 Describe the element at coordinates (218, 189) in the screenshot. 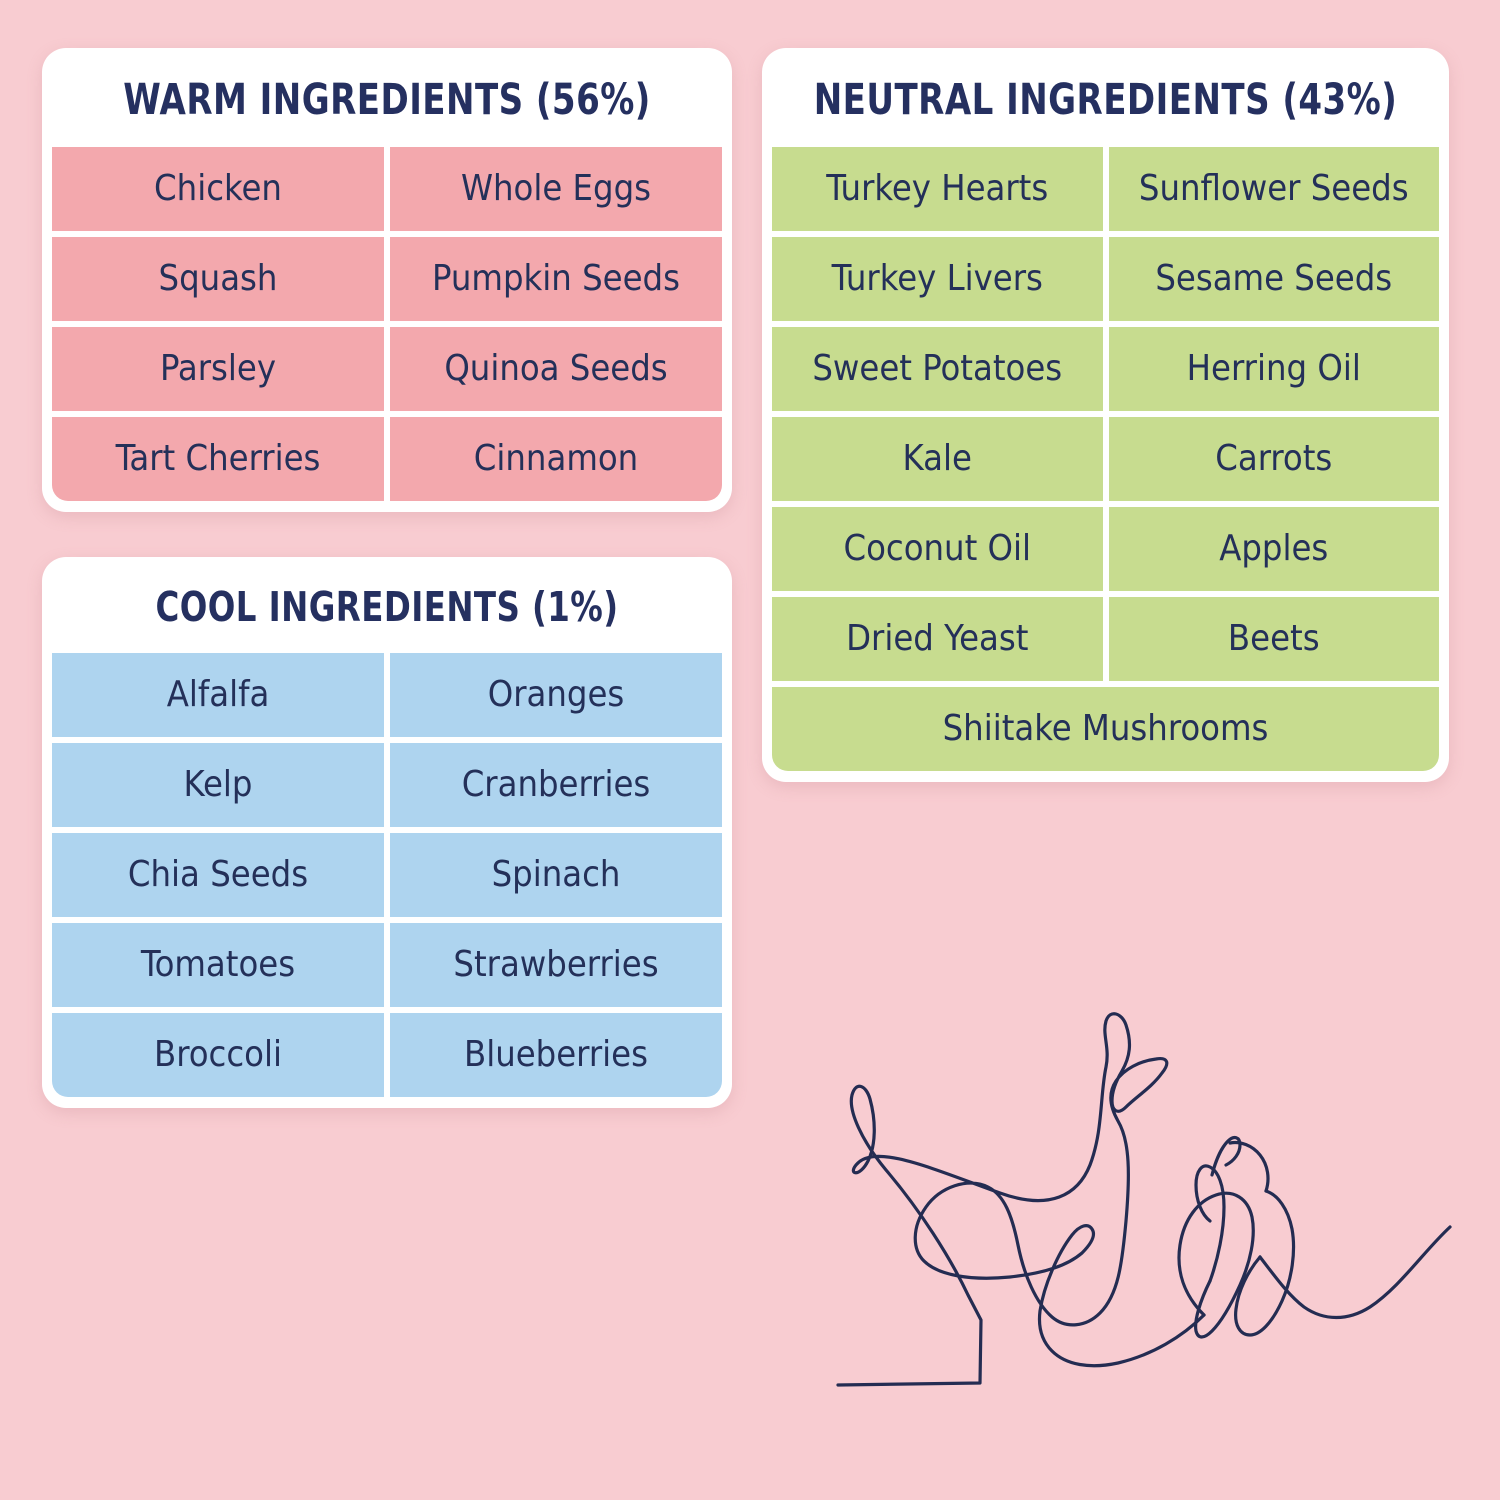

I see `ingredient-cell: Chicken` at that location.